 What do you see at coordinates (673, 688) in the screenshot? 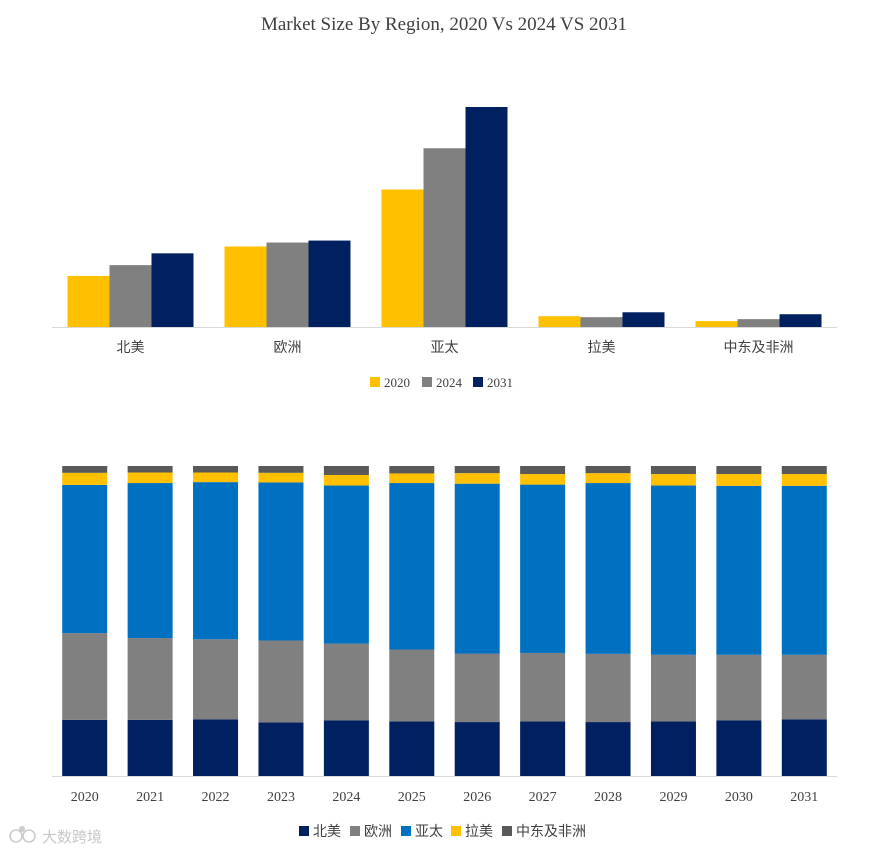
I see `stack-segment-2029-欧洲` at bounding box center [673, 688].